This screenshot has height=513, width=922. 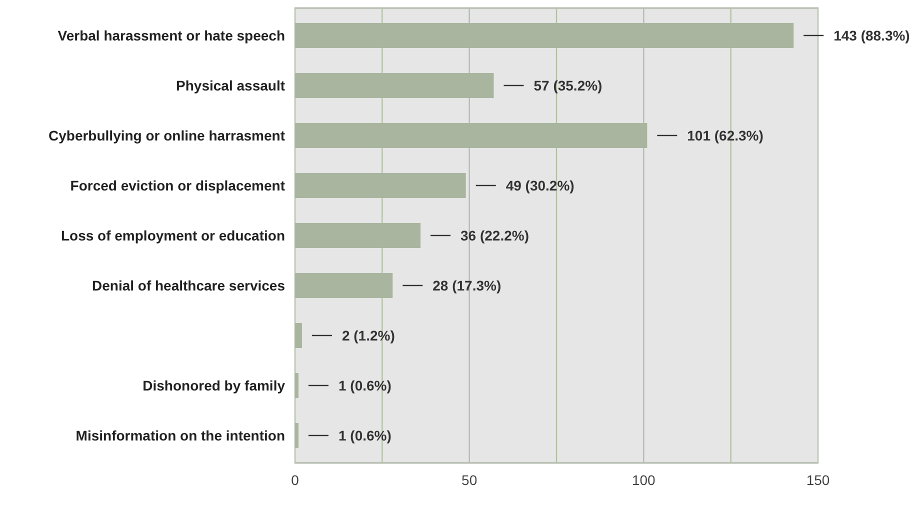 What do you see at coordinates (818, 480) in the screenshot?
I see `x-tick-label: 150` at bounding box center [818, 480].